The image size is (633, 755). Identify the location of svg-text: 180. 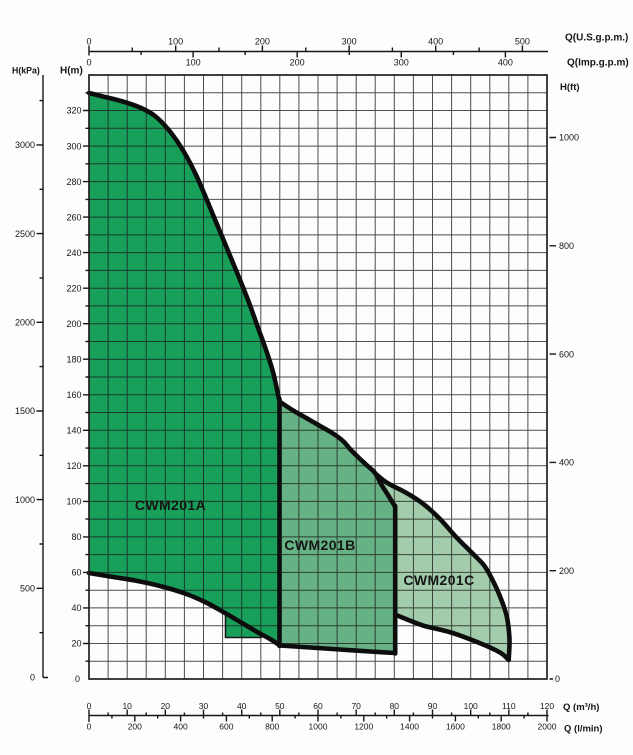
(73, 359).